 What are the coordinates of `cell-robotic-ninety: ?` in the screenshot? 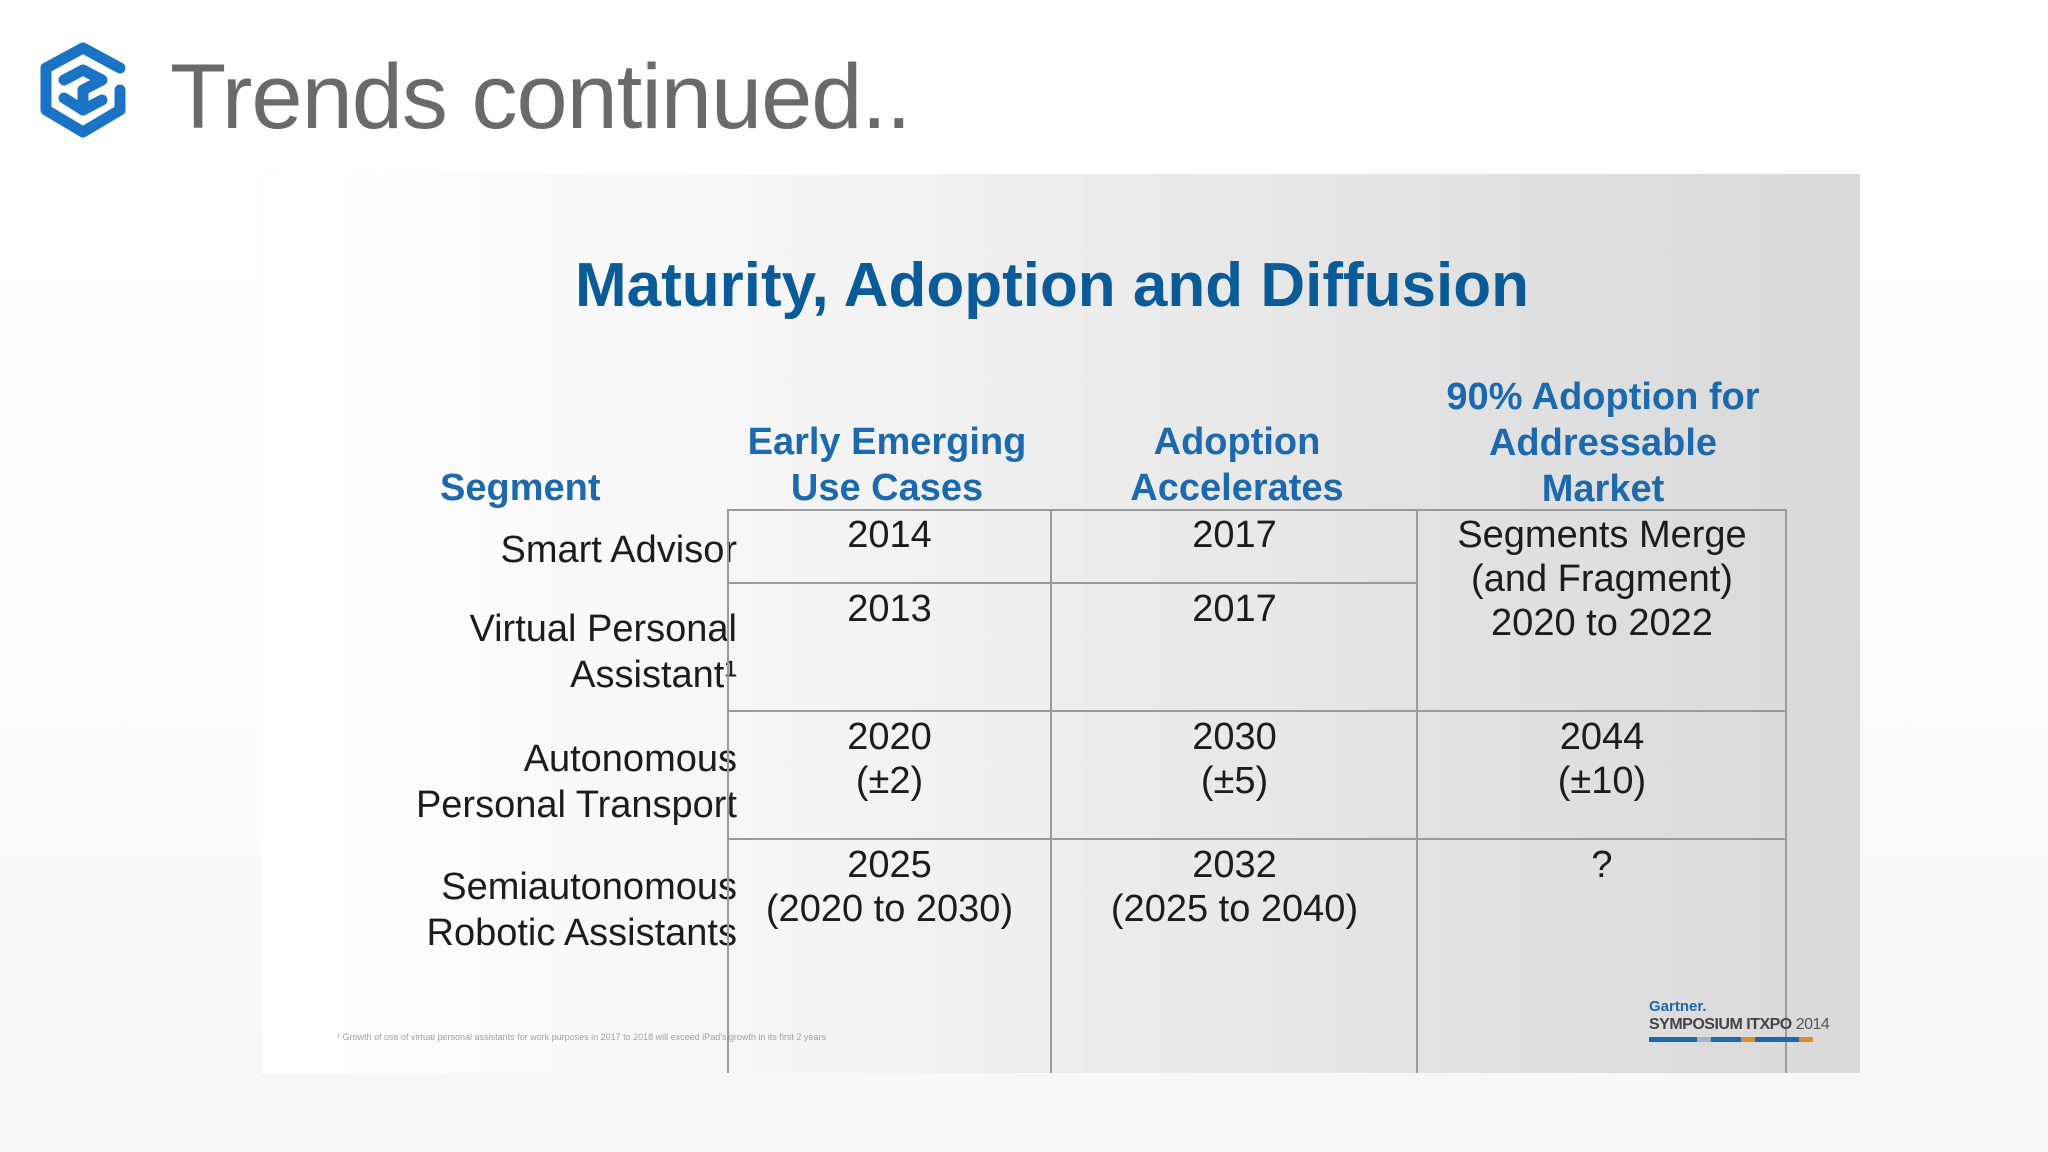 It's located at (1602, 903).